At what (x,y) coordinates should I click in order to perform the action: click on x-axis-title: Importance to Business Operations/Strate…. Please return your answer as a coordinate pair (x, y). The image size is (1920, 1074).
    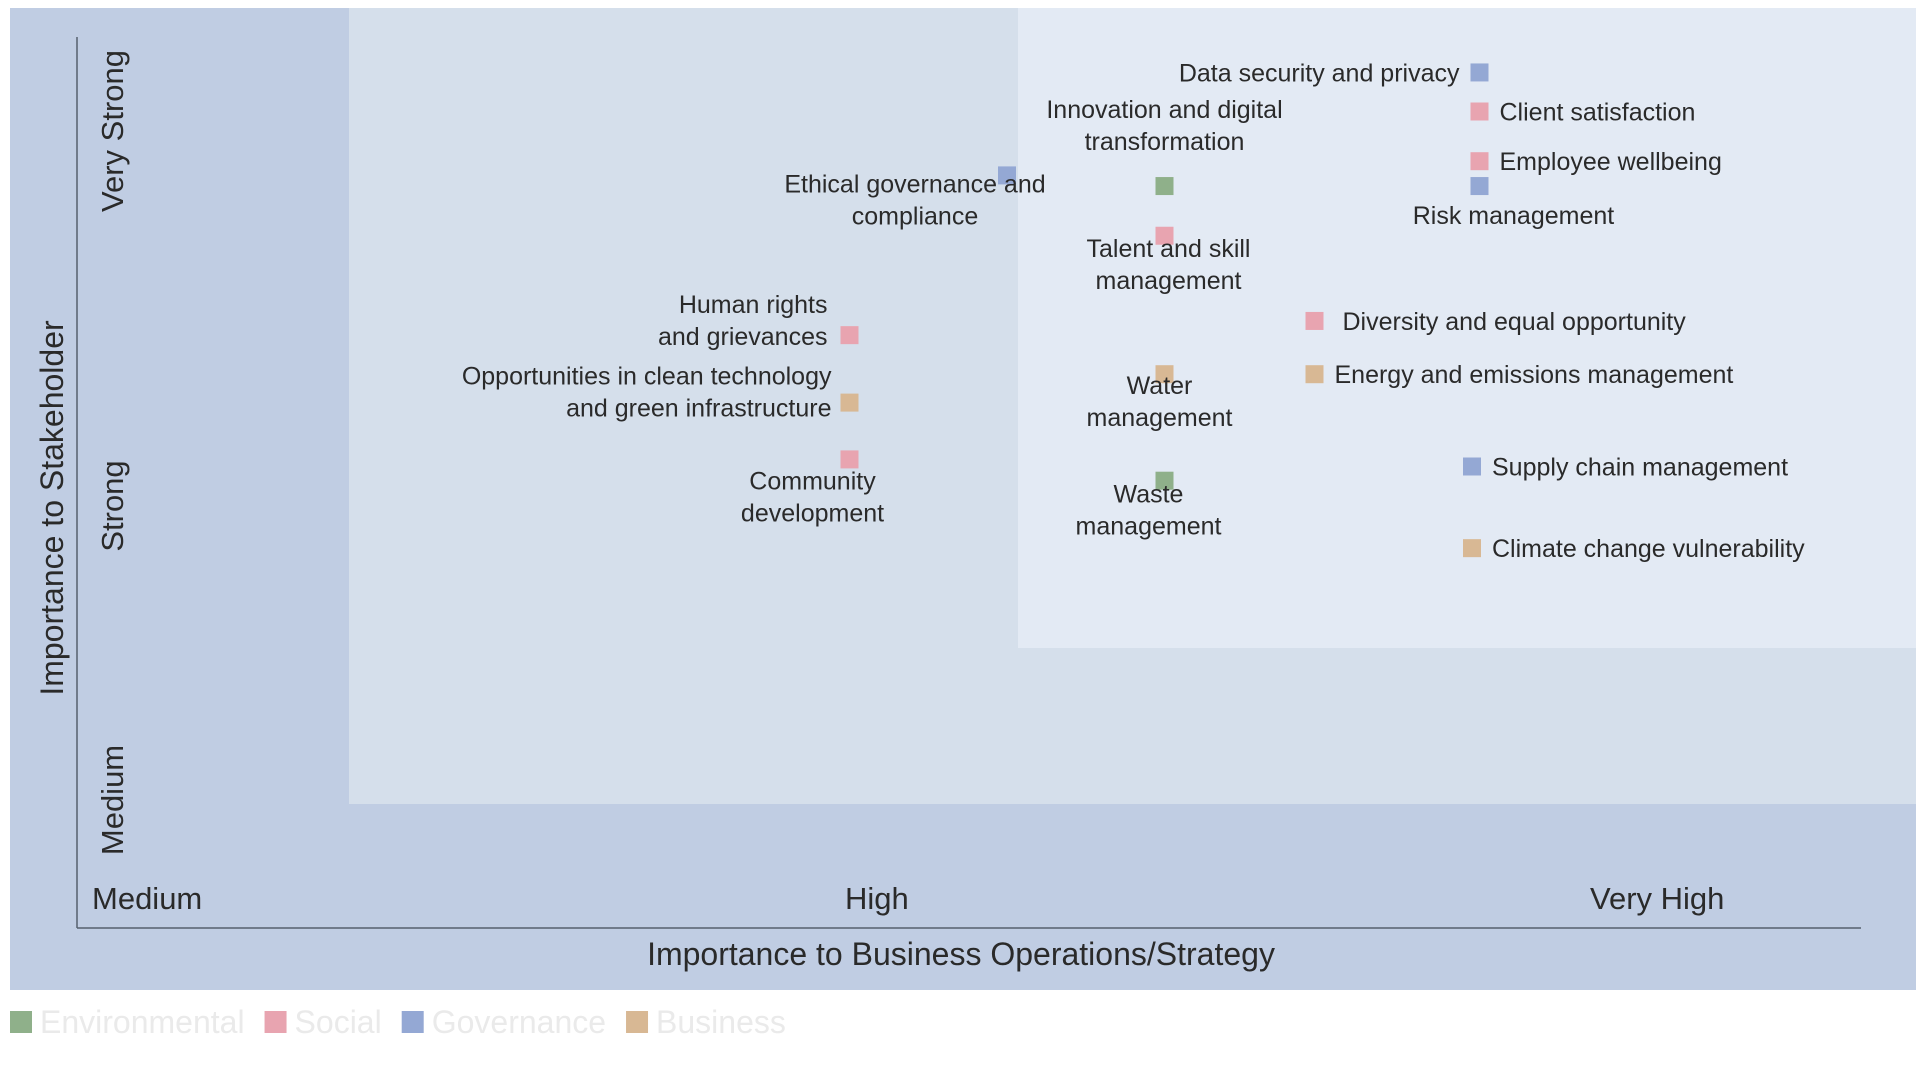
    Looking at the image, I should click on (961, 954).